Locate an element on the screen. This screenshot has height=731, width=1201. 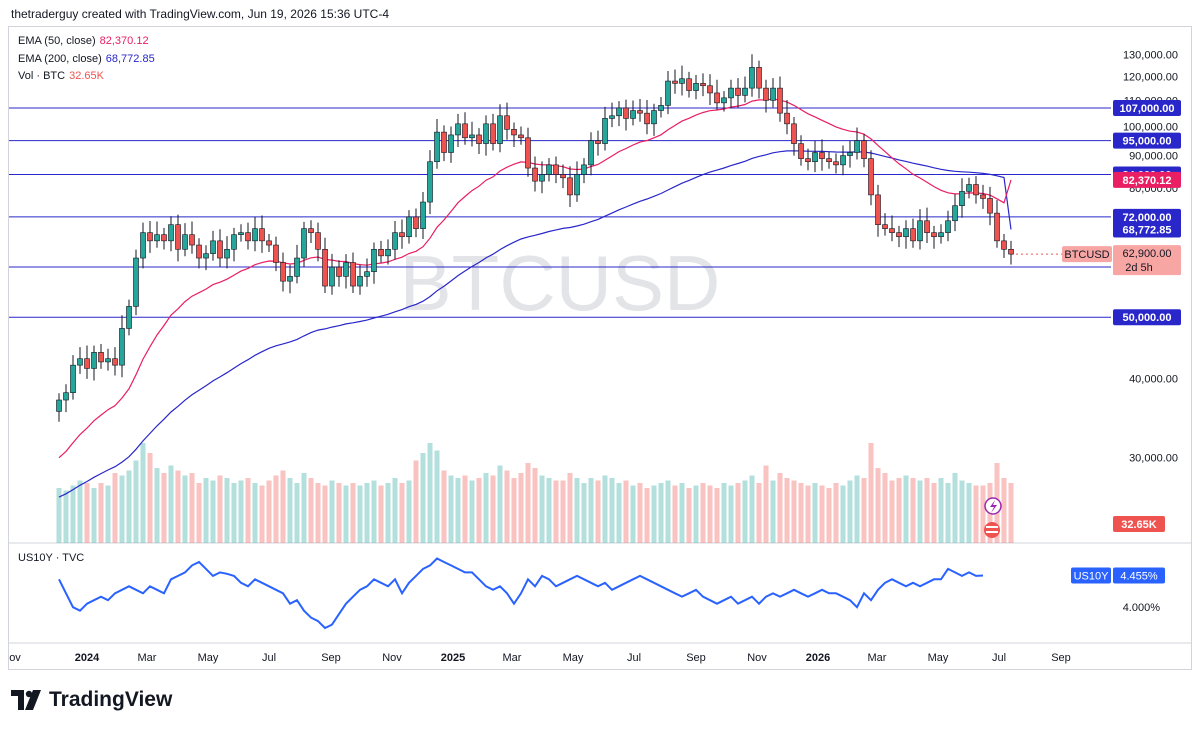
y-tick-label: 100,000.00 is located at coordinates (1150, 128).